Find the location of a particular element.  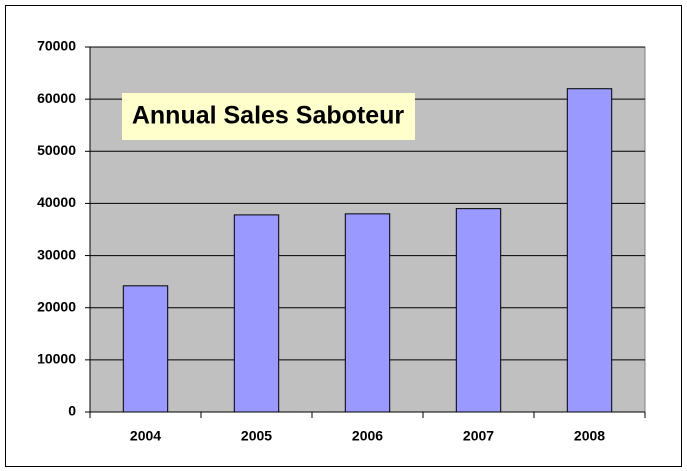

x-tick-label: 2008 is located at coordinates (589, 436).